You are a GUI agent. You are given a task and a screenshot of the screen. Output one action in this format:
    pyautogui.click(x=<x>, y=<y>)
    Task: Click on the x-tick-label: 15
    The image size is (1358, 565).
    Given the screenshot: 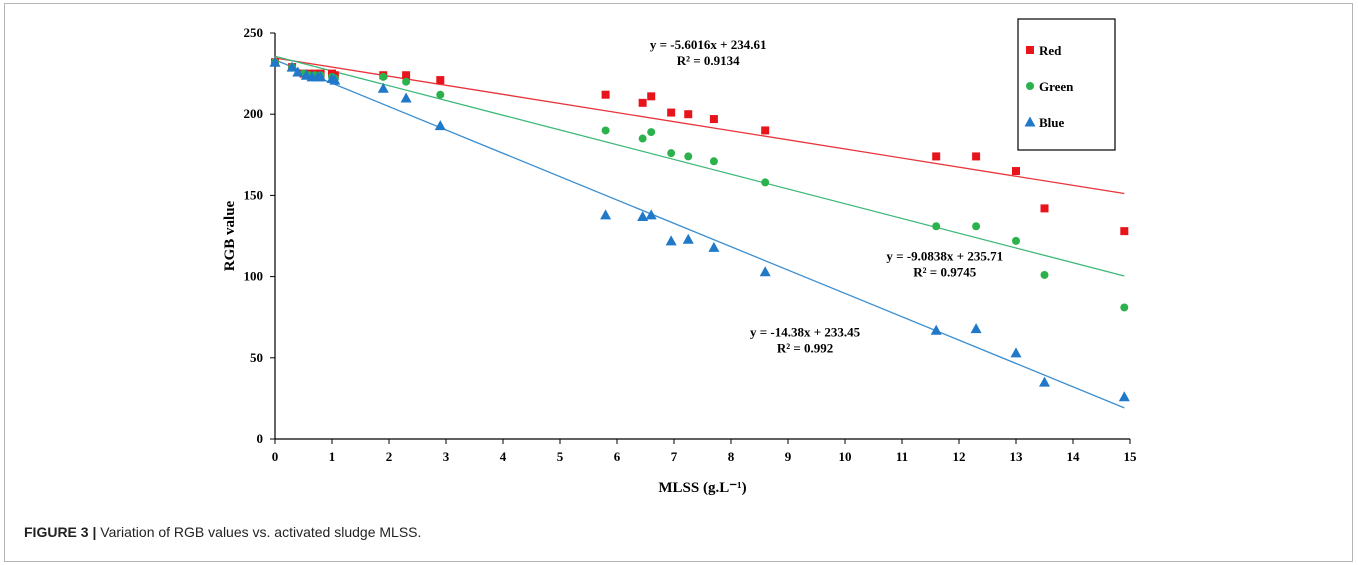 What is the action you would take?
    pyautogui.click(x=1131, y=456)
    